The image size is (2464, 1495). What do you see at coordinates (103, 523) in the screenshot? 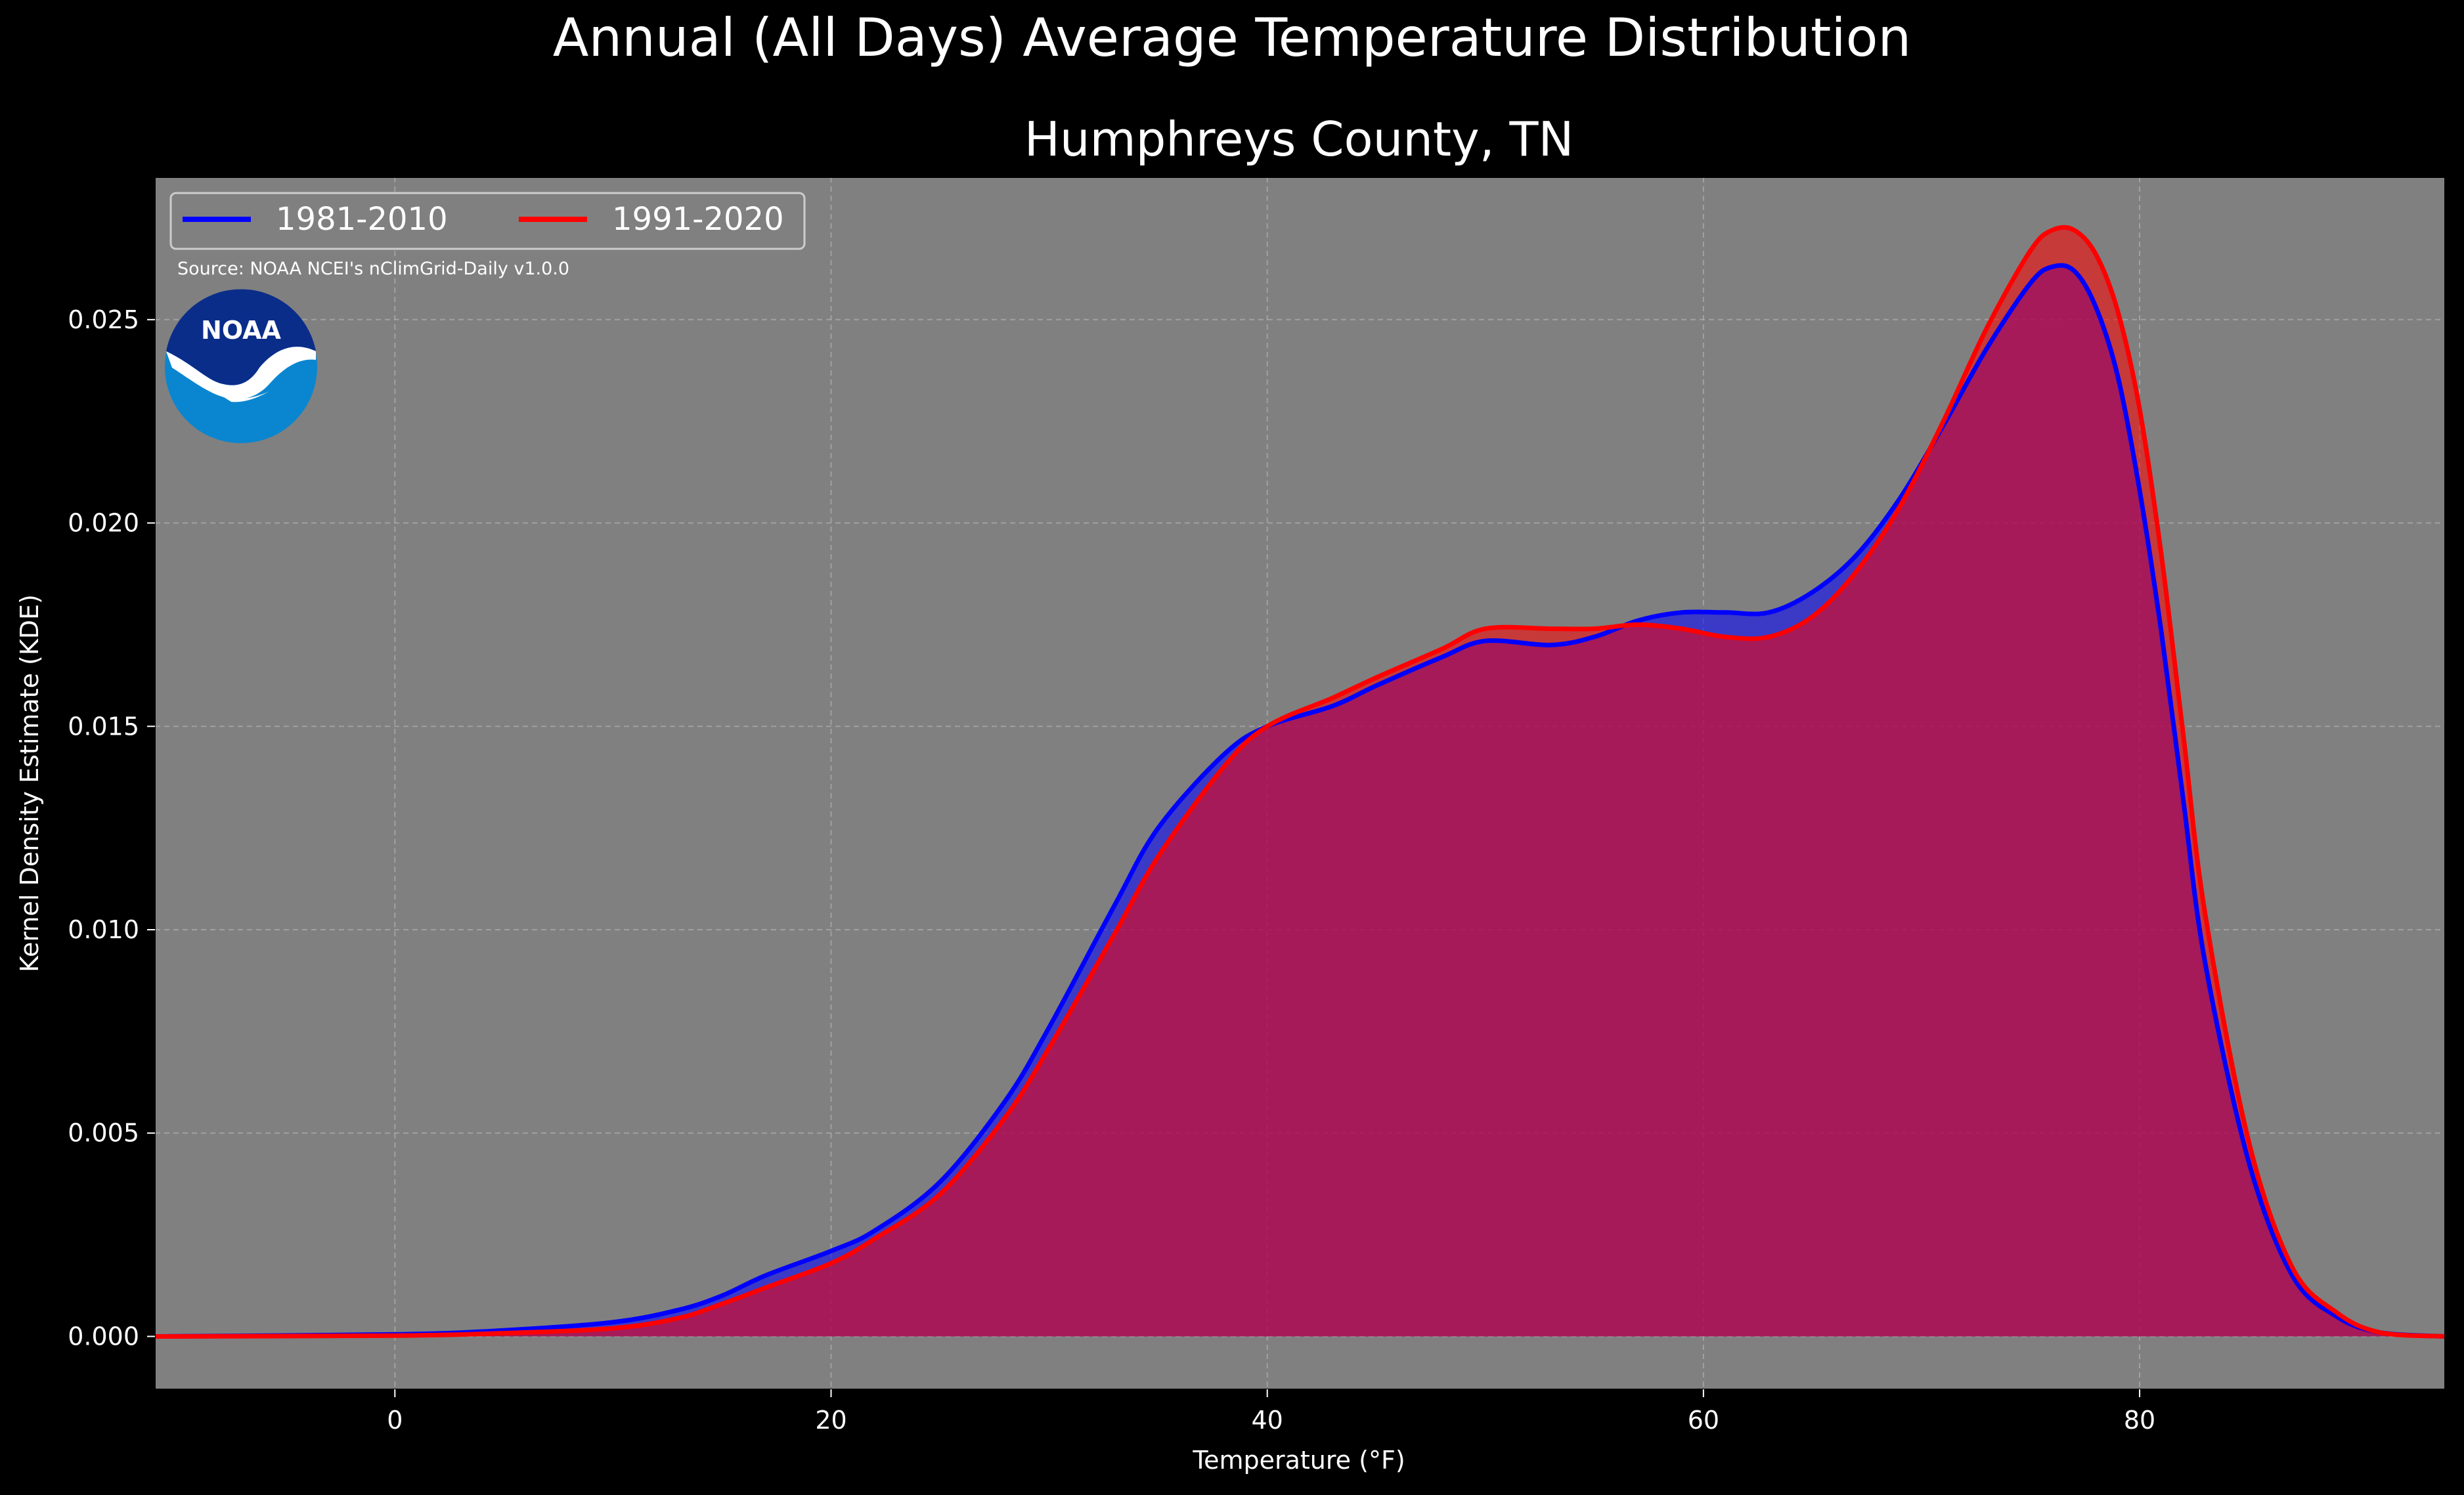
I see `y-tick-label: 0.020` at bounding box center [103, 523].